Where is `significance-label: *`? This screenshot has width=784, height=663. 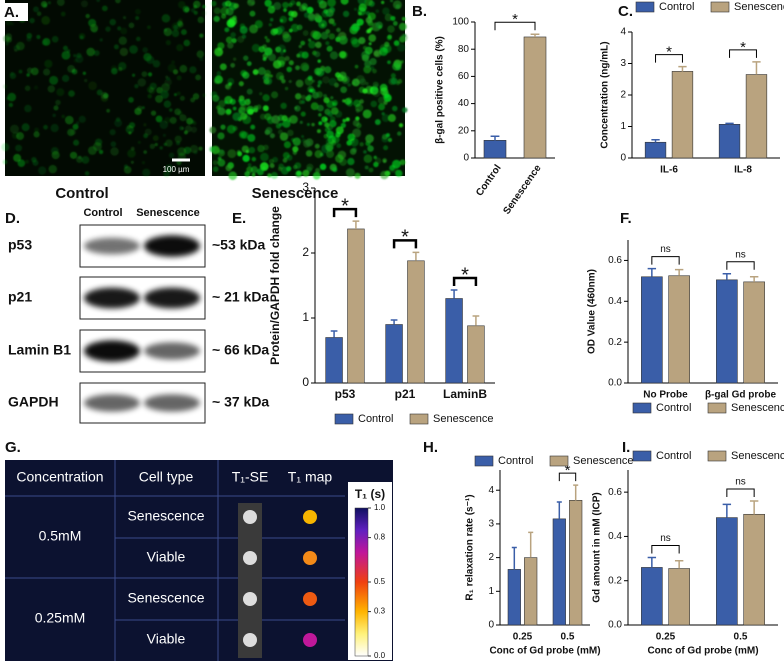
significance-label: * is located at coordinates (743, 47).